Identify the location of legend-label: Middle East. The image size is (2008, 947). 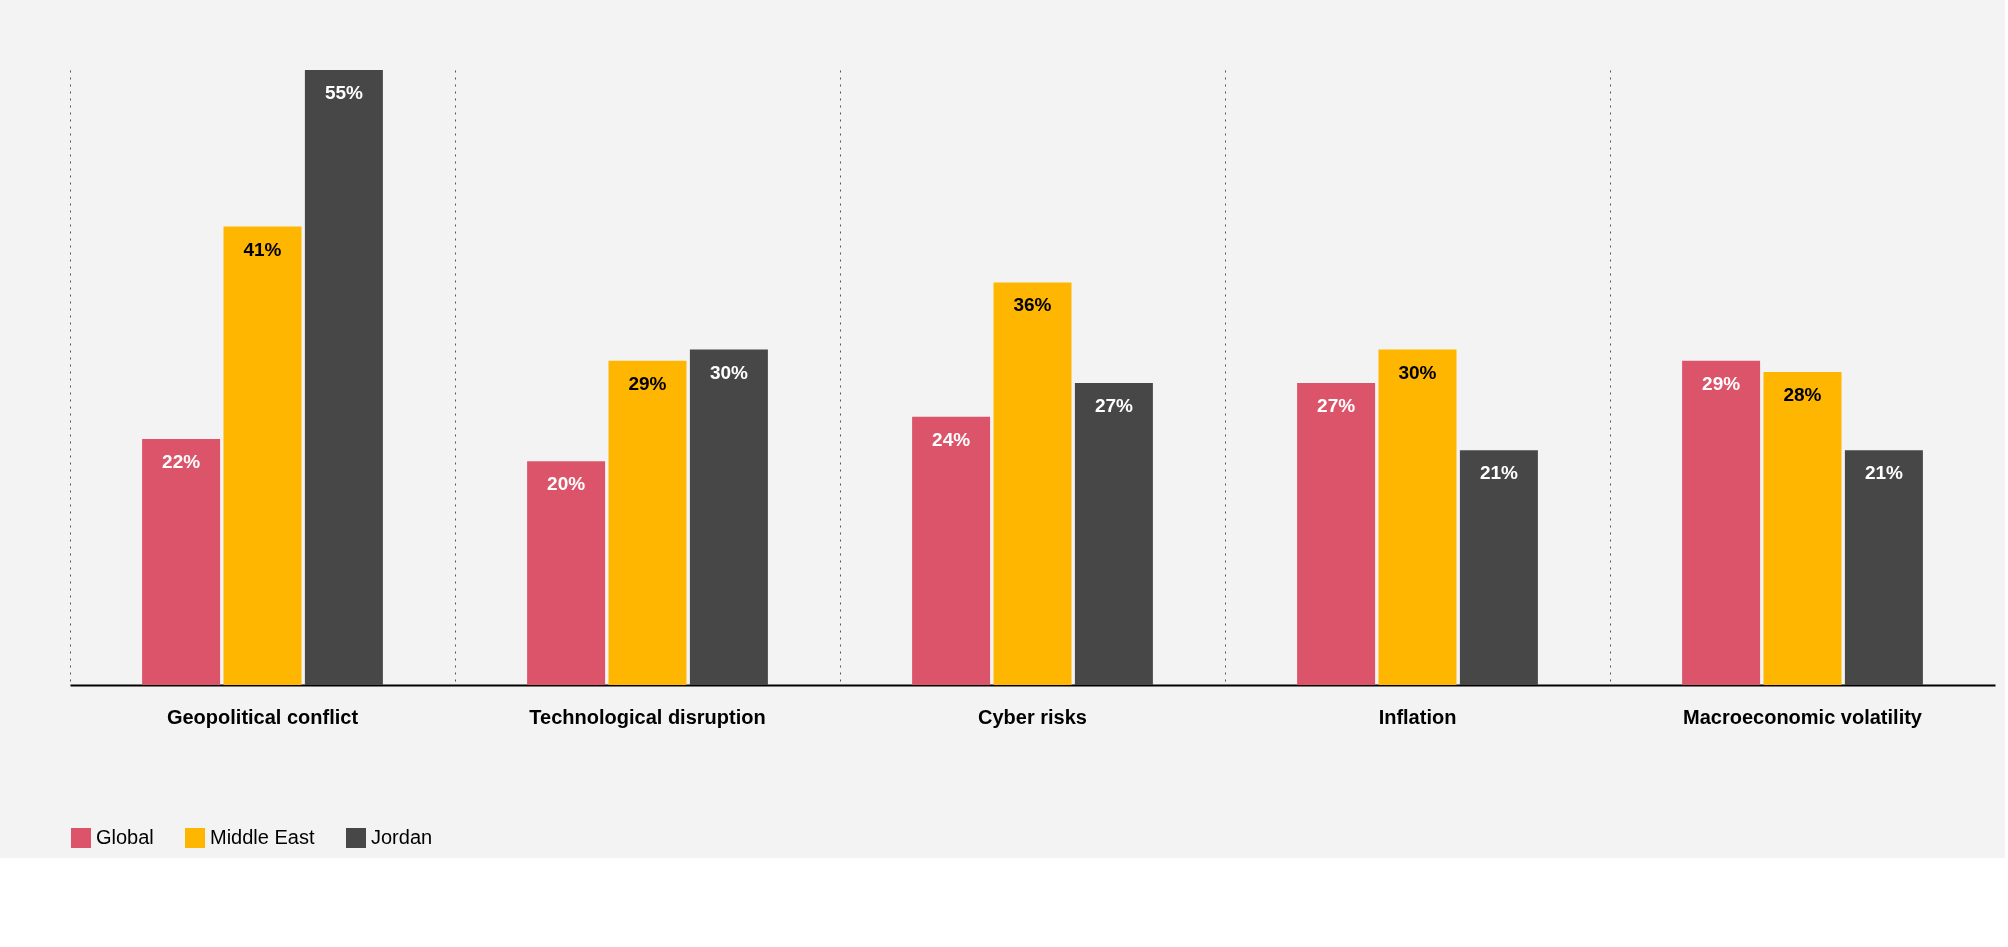
(262, 837).